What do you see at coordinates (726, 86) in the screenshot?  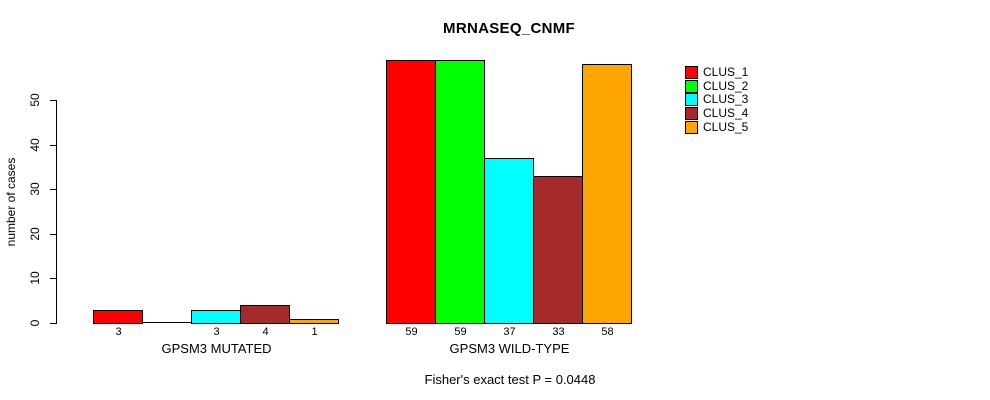 I see `legend-label: CLUS_2` at bounding box center [726, 86].